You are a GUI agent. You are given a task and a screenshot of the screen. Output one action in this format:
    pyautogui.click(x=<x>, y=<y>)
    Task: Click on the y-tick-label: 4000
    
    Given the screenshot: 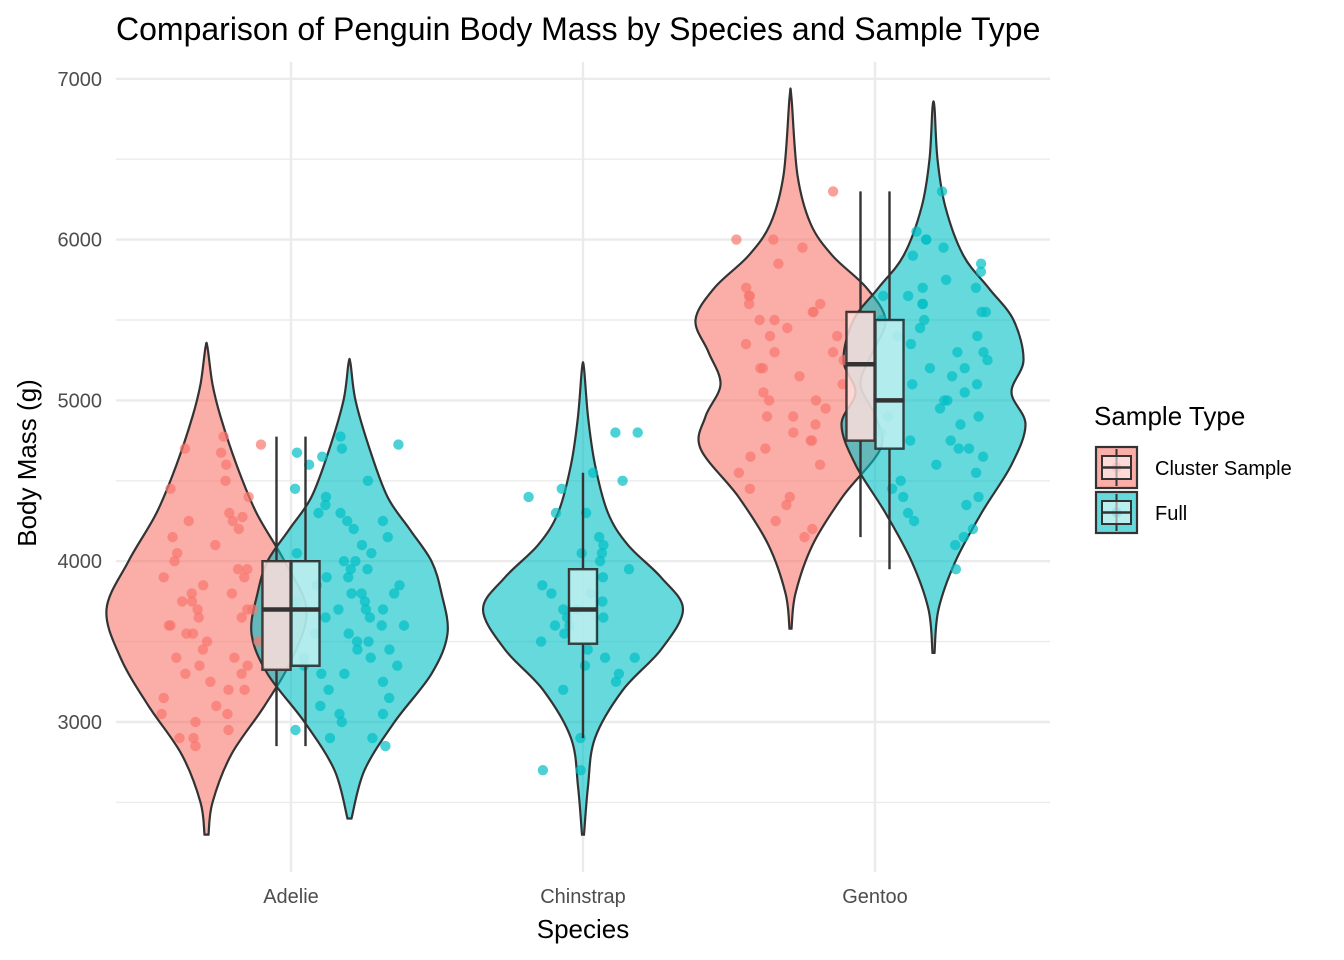 What is the action you would take?
    pyautogui.click(x=80, y=562)
    